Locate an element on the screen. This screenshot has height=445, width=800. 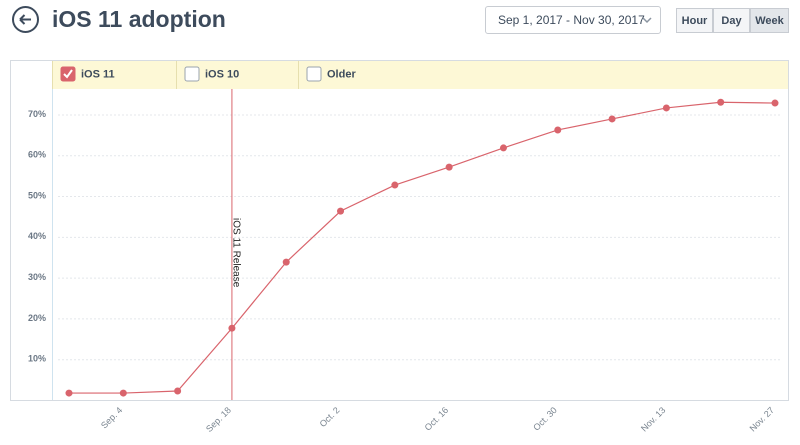
x-tick-label: Oct. 30 is located at coordinates (545, 419).